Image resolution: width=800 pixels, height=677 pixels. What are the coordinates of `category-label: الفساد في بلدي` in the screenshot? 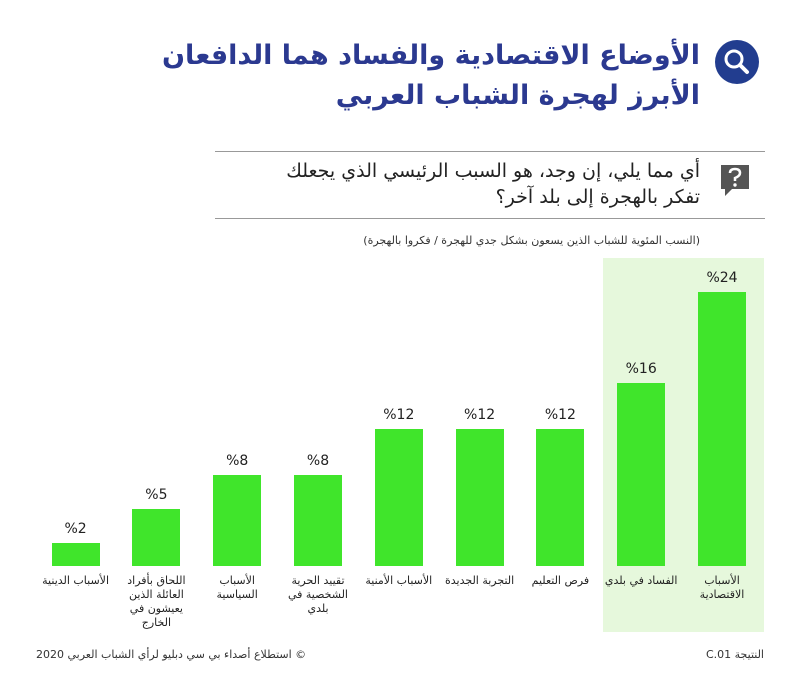 It's located at (641, 580).